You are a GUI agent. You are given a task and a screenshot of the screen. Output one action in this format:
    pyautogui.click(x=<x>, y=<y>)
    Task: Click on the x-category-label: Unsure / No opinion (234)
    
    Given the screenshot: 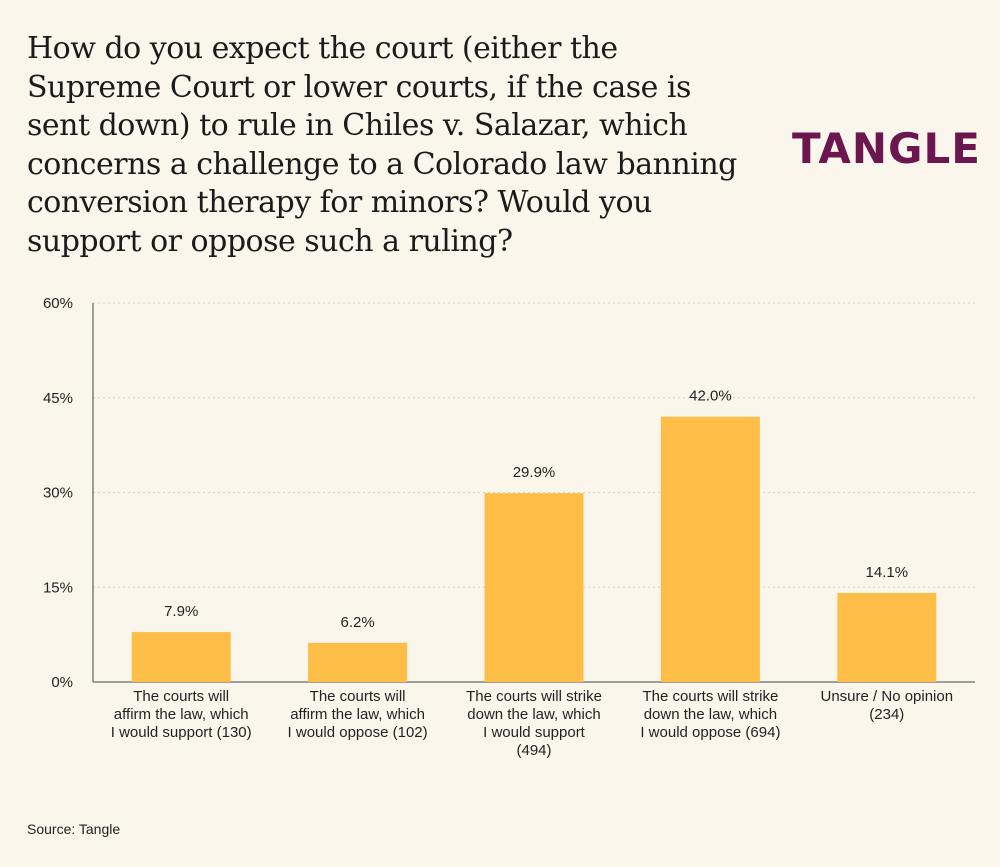 What is the action you would take?
    pyautogui.click(x=887, y=705)
    